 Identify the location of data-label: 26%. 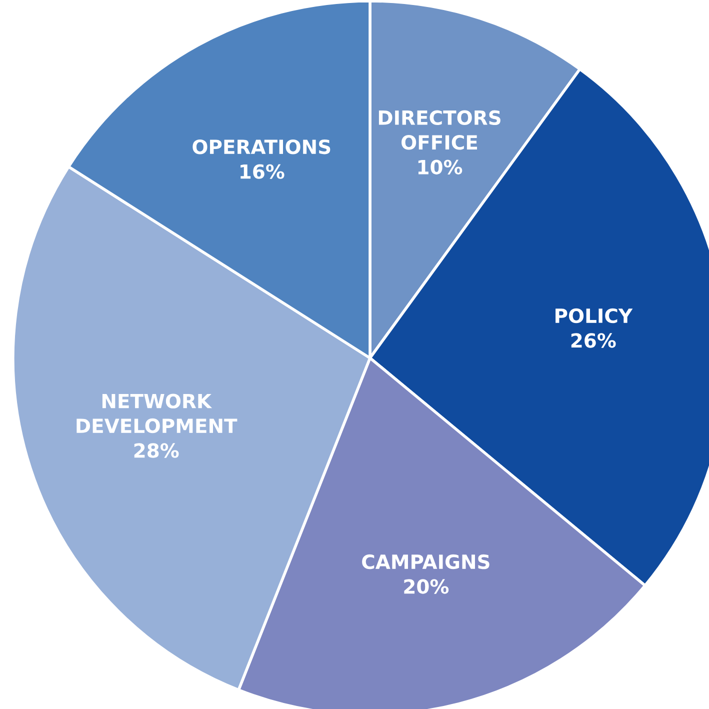
(593, 340).